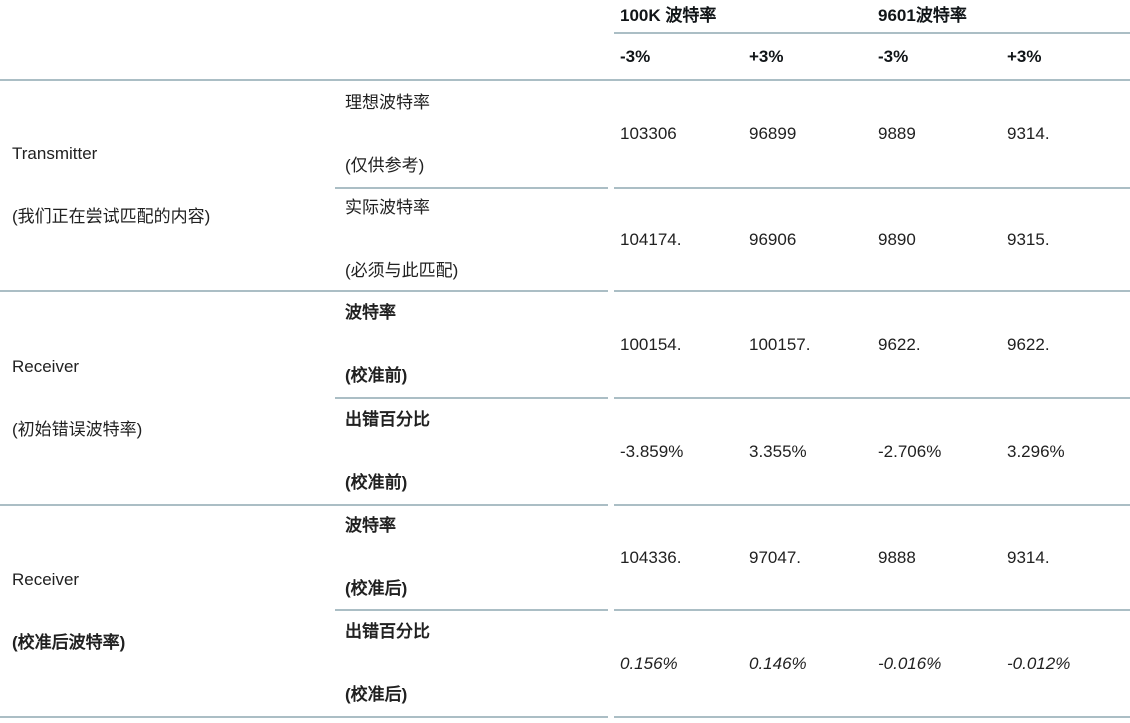 Image resolution: width=1130 pixels, height=723 pixels. What do you see at coordinates (471, 345) in the screenshot?
I see `row-label-baud-precal: 波特率 (校准前)` at bounding box center [471, 345].